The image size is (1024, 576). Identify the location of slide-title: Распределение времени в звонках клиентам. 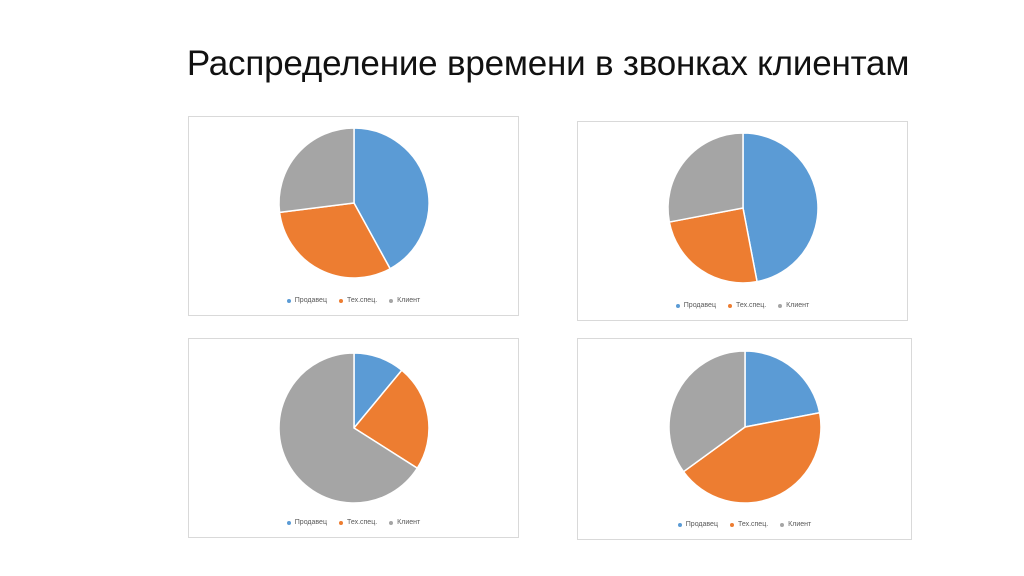
(548, 63).